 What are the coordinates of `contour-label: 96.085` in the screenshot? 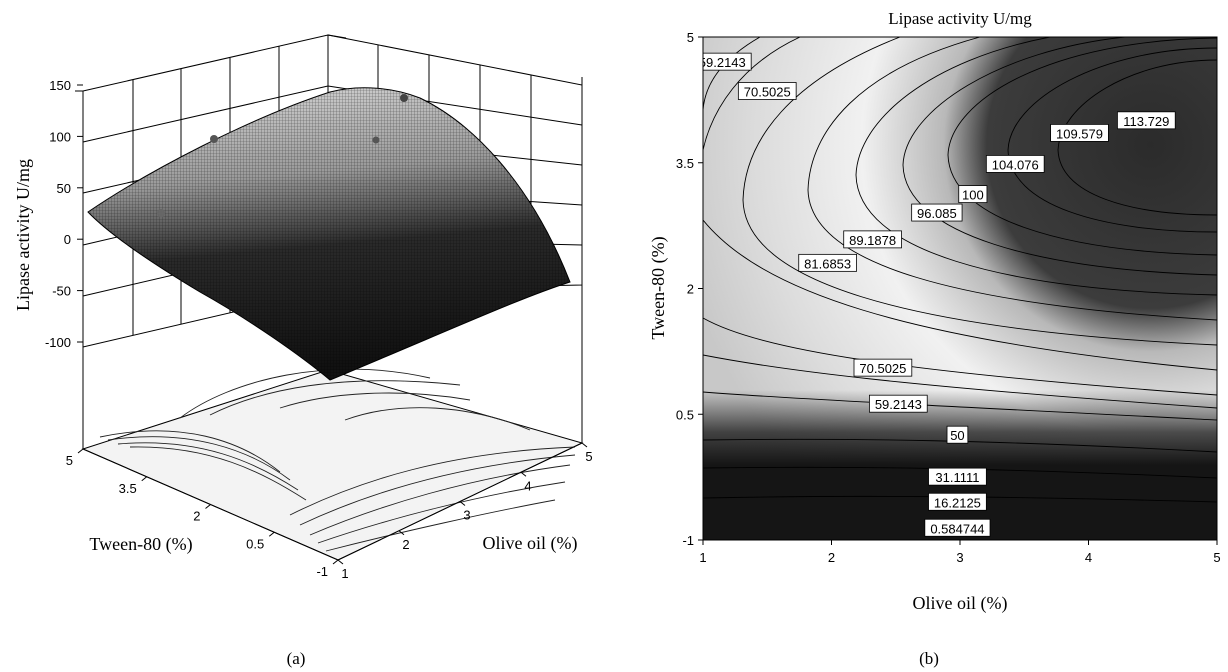 It's located at (937, 213).